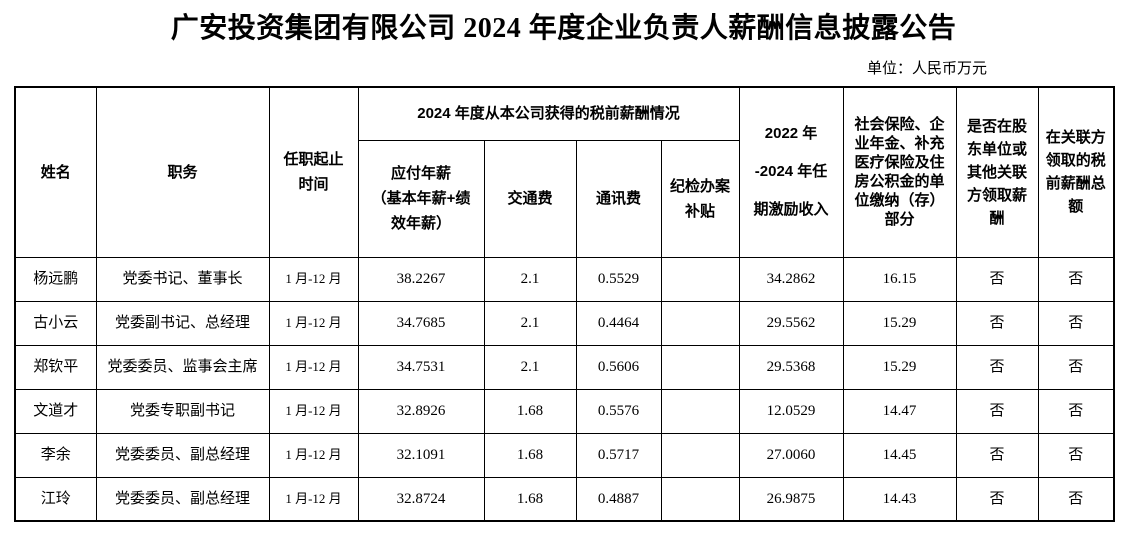  I want to click on page-title: 广安投资集团有限公司 2024 年度企业负责人薪酬信息披露公告, so click(563, 28).